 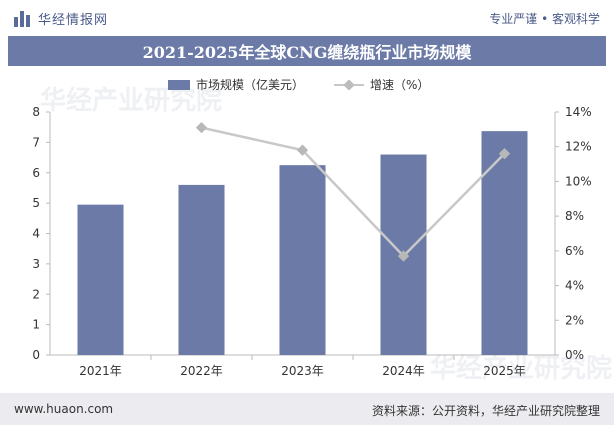 What do you see at coordinates (250, 85) in the screenshot?
I see `legend-bar-label: 市场规模（亿美元）` at bounding box center [250, 85].